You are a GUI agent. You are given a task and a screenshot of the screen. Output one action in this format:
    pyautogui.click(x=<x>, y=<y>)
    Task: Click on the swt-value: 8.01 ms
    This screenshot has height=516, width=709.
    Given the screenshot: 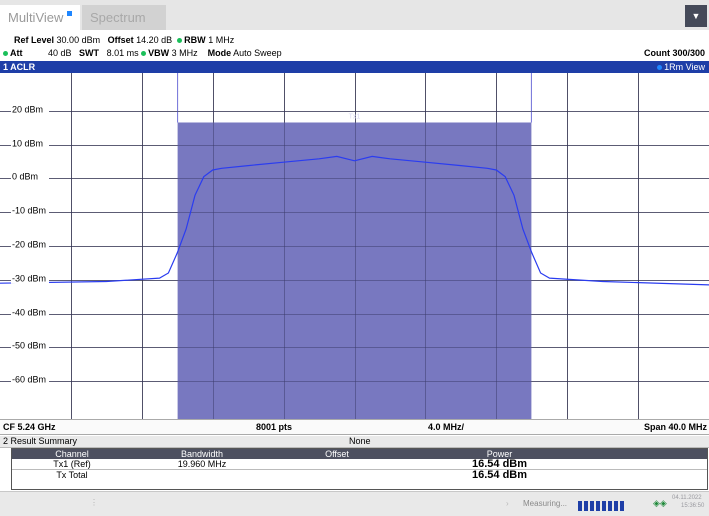 What is the action you would take?
    pyautogui.click(x=122, y=53)
    